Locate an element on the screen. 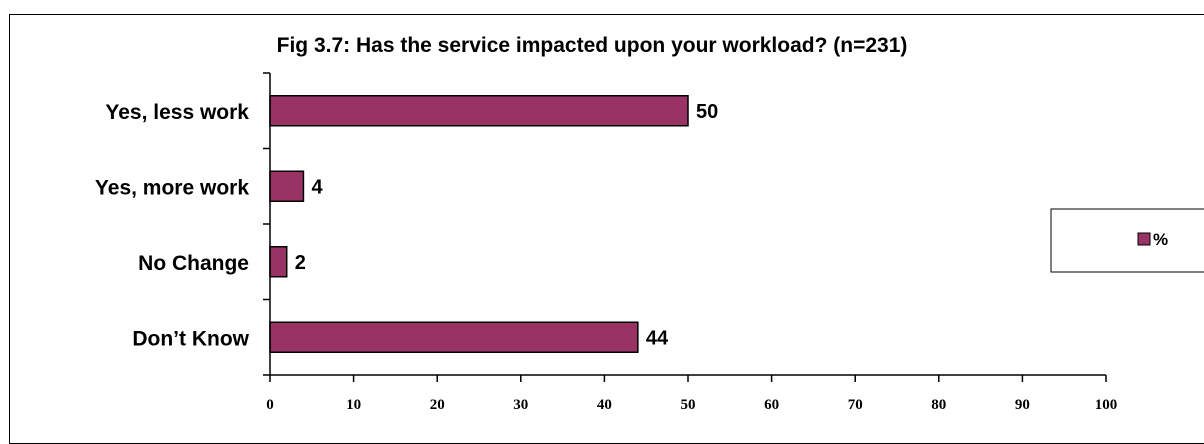  data-label: 4 is located at coordinates (317, 187).